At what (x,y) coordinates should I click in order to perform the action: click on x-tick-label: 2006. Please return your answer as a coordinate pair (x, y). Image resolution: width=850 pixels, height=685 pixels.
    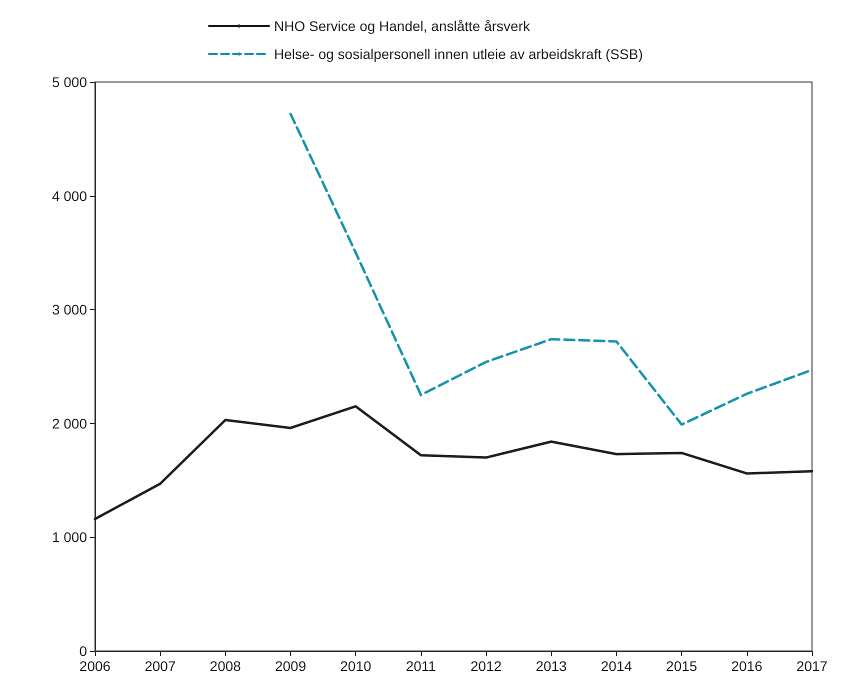
    Looking at the image, I should click on (95, 666).